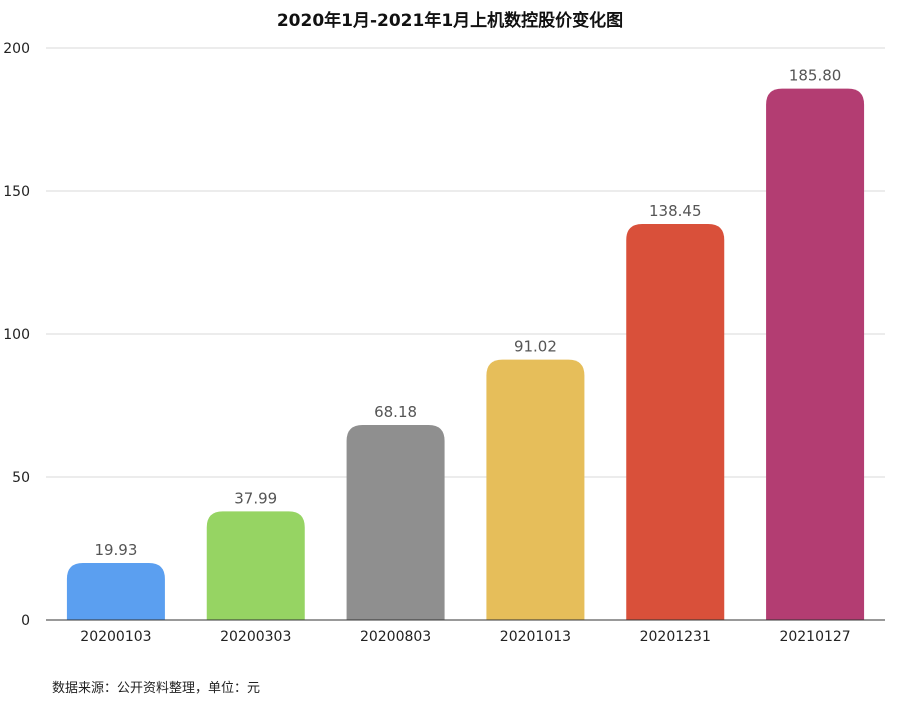 The height and width of the screenshot is (704, 900). What do you see at coordinates (16, 49) in the screenshot?
I see `y-tick-label: 200` at bounding box center [16, 49].